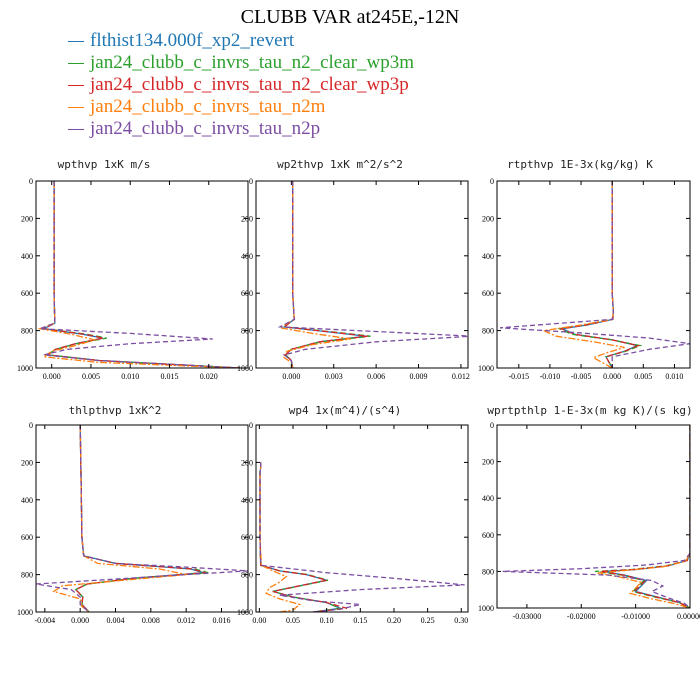 This screenshot has width=700, height=700. What do you see at coordinates (461, 620) in the screenshot?
I see `x-tick-label: 0.30` at bounding box center [461, 620].